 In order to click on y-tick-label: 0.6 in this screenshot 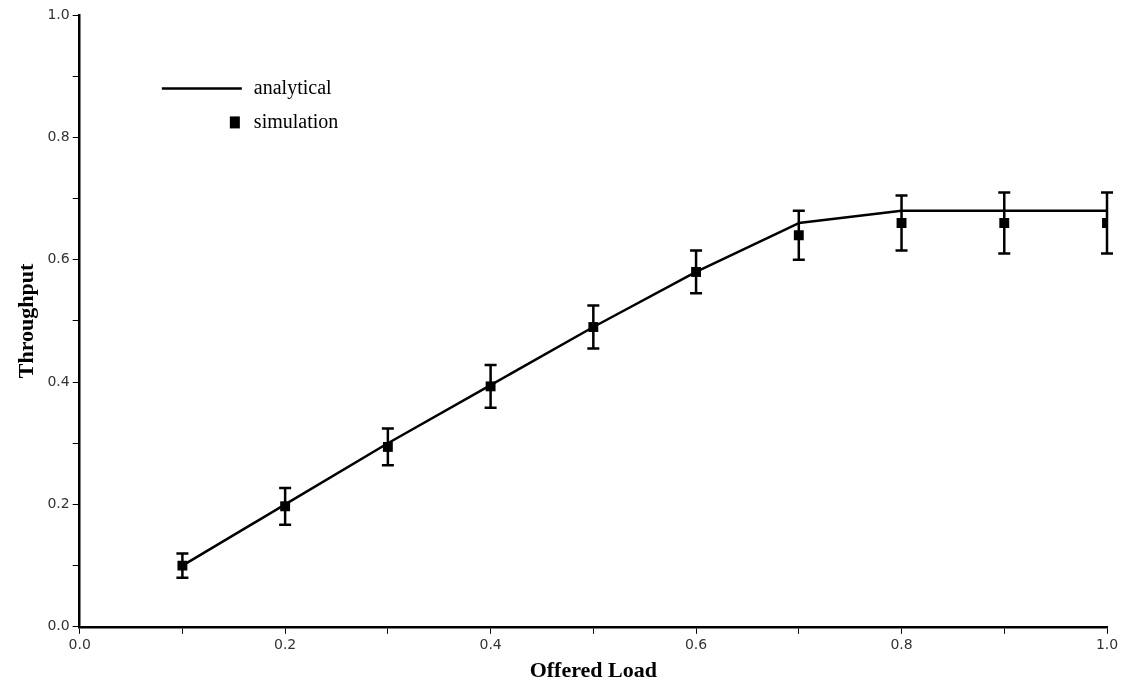, I will do `click(58, 258)`.